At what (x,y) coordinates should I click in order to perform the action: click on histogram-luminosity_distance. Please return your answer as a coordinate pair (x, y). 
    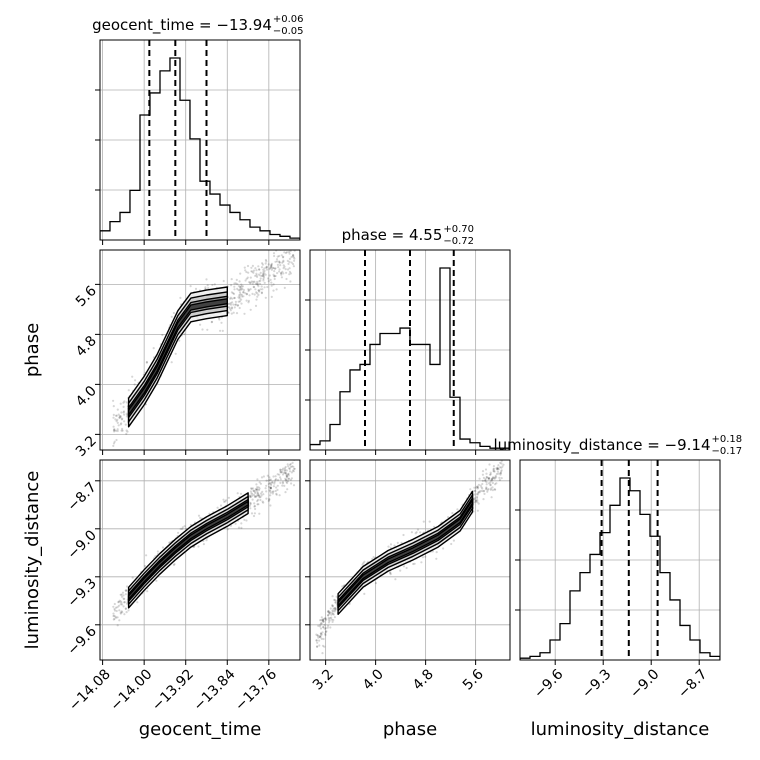
    Looking at the image, I should click on (620, 568).